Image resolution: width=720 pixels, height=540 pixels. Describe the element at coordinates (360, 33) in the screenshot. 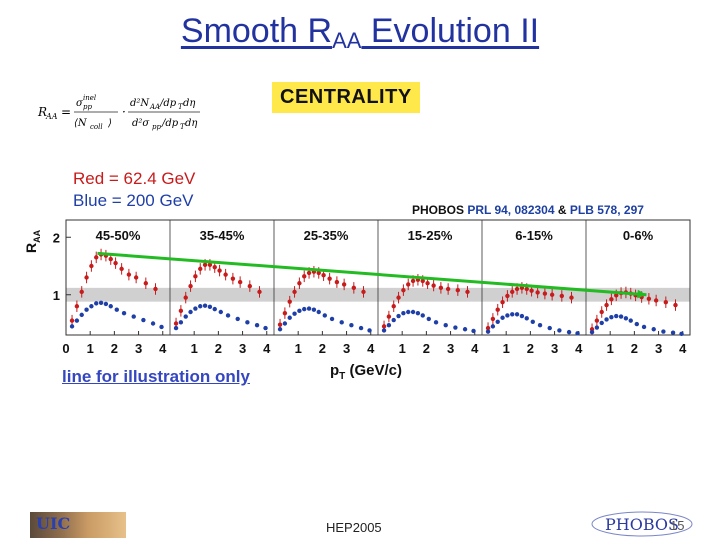

I see `slide-title: Smooth RAA Evolution II` at that location.